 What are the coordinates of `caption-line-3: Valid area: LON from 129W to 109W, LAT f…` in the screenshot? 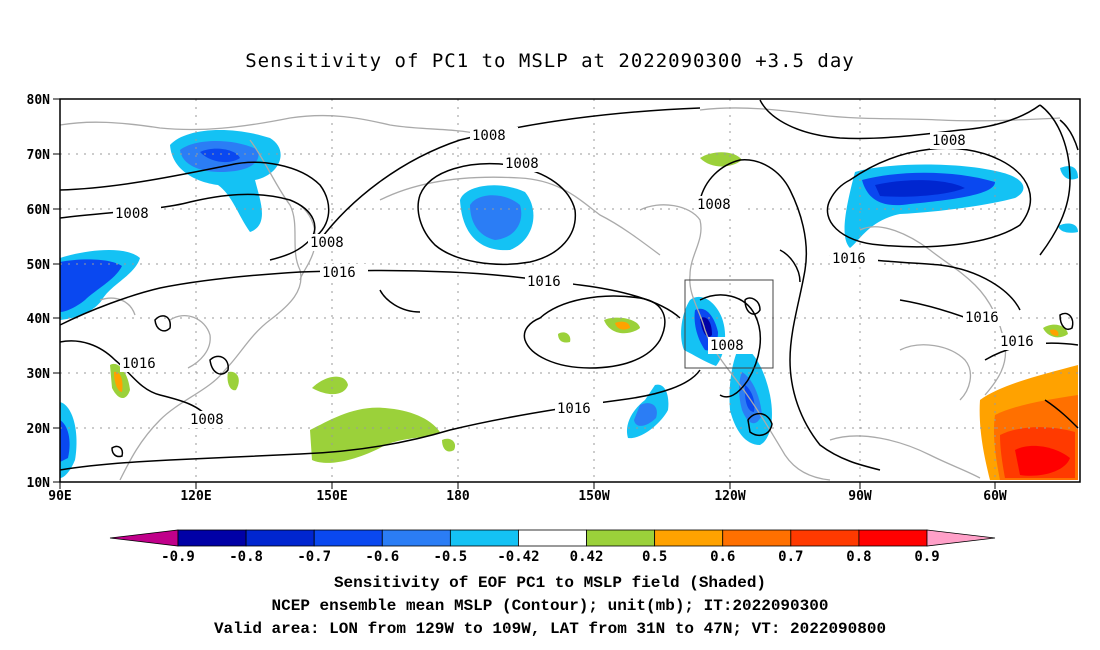 It's located at (550, 629).